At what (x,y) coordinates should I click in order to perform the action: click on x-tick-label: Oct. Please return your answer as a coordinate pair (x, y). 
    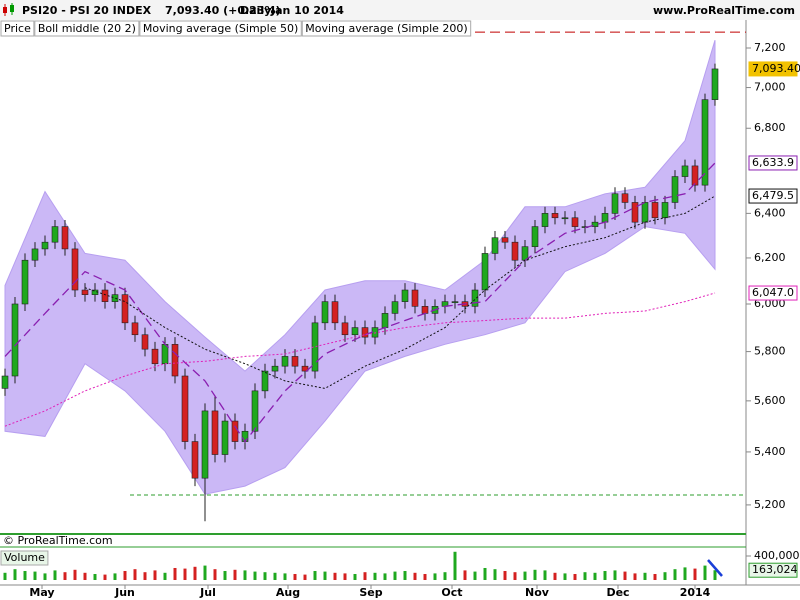
    Looking at the image, I should click on (451, 592).